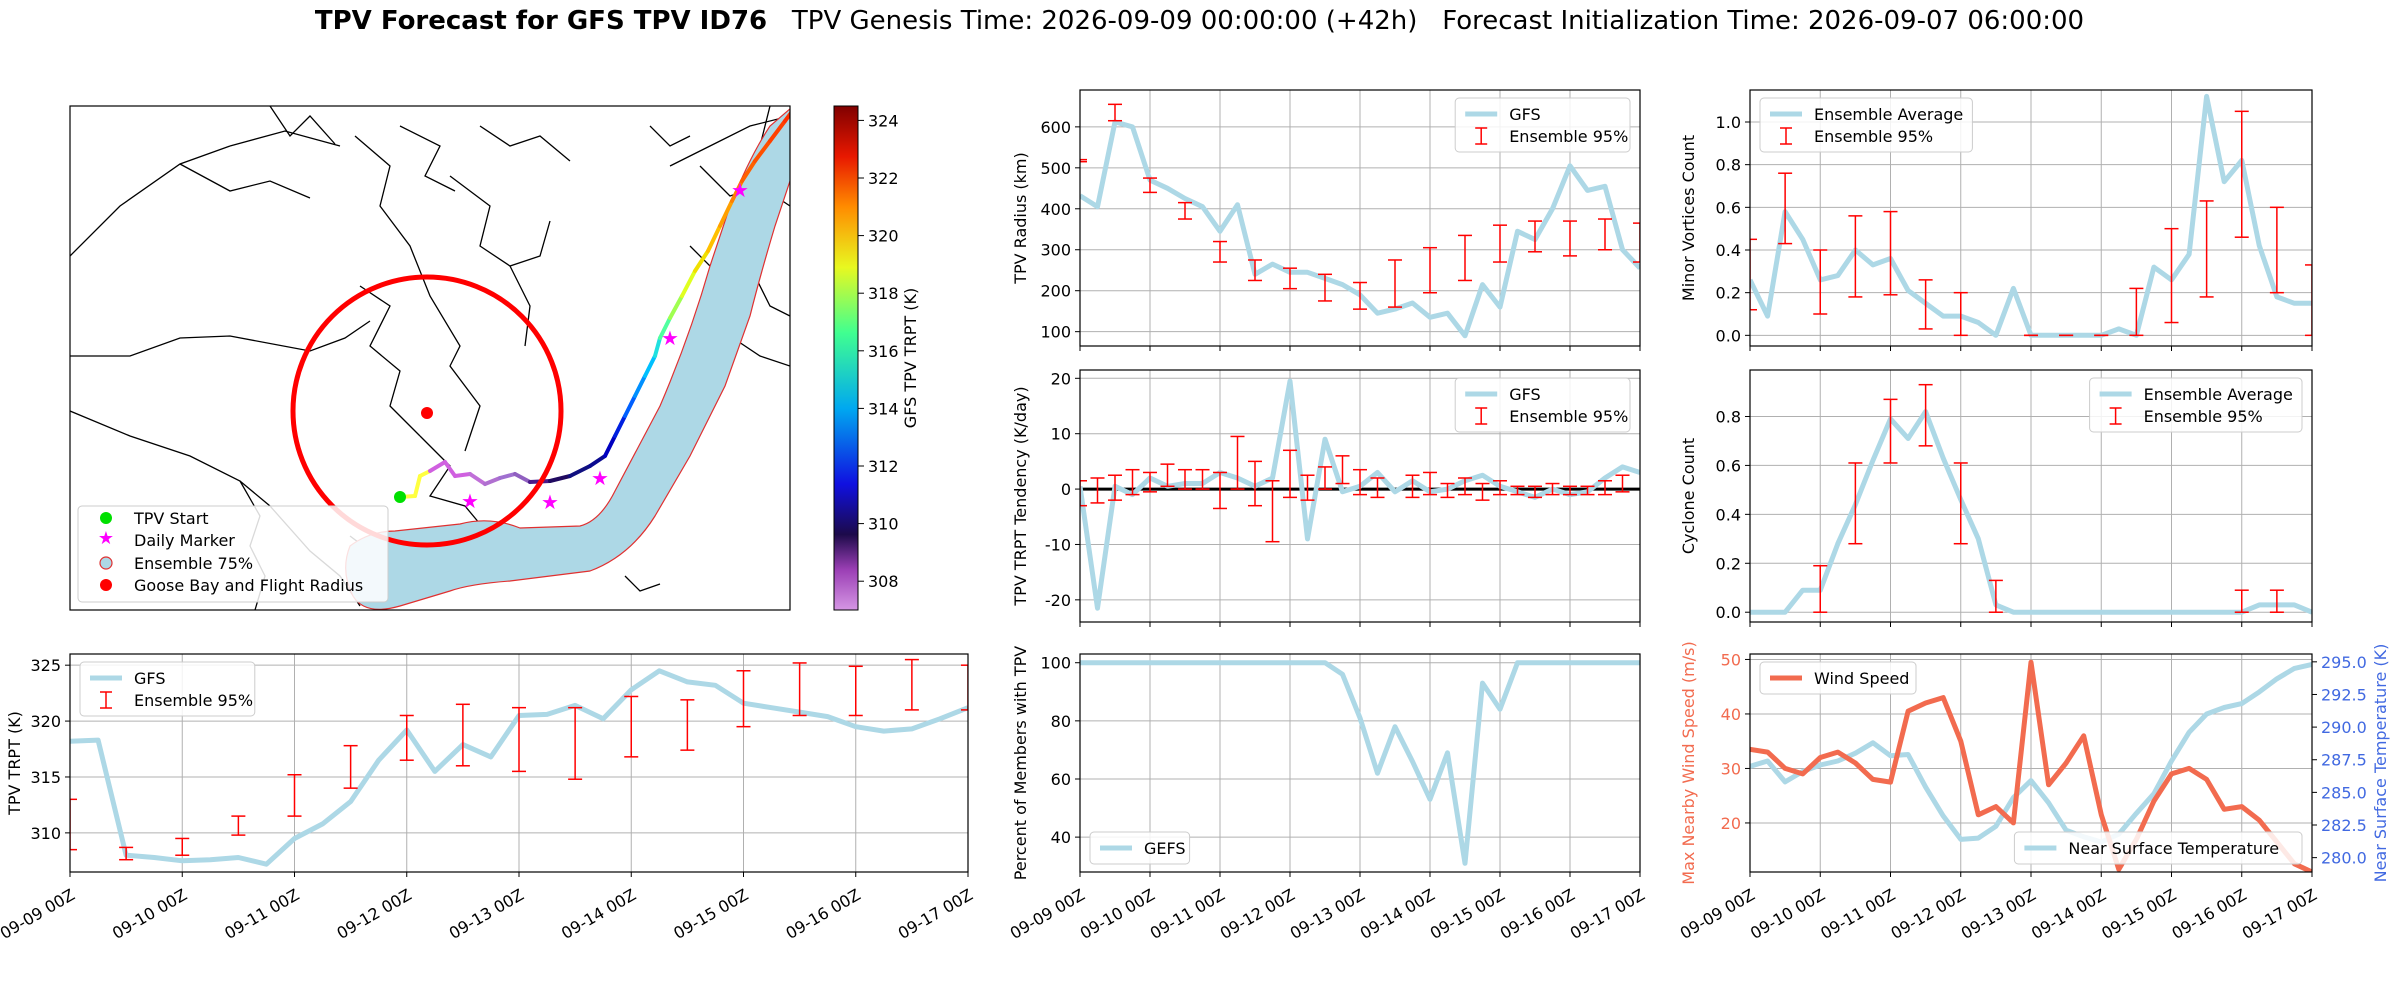  Describe the element at coordinates (1397, 914) in the screenshot. I see `x-tick-label: 09-14 00Z` at that location.